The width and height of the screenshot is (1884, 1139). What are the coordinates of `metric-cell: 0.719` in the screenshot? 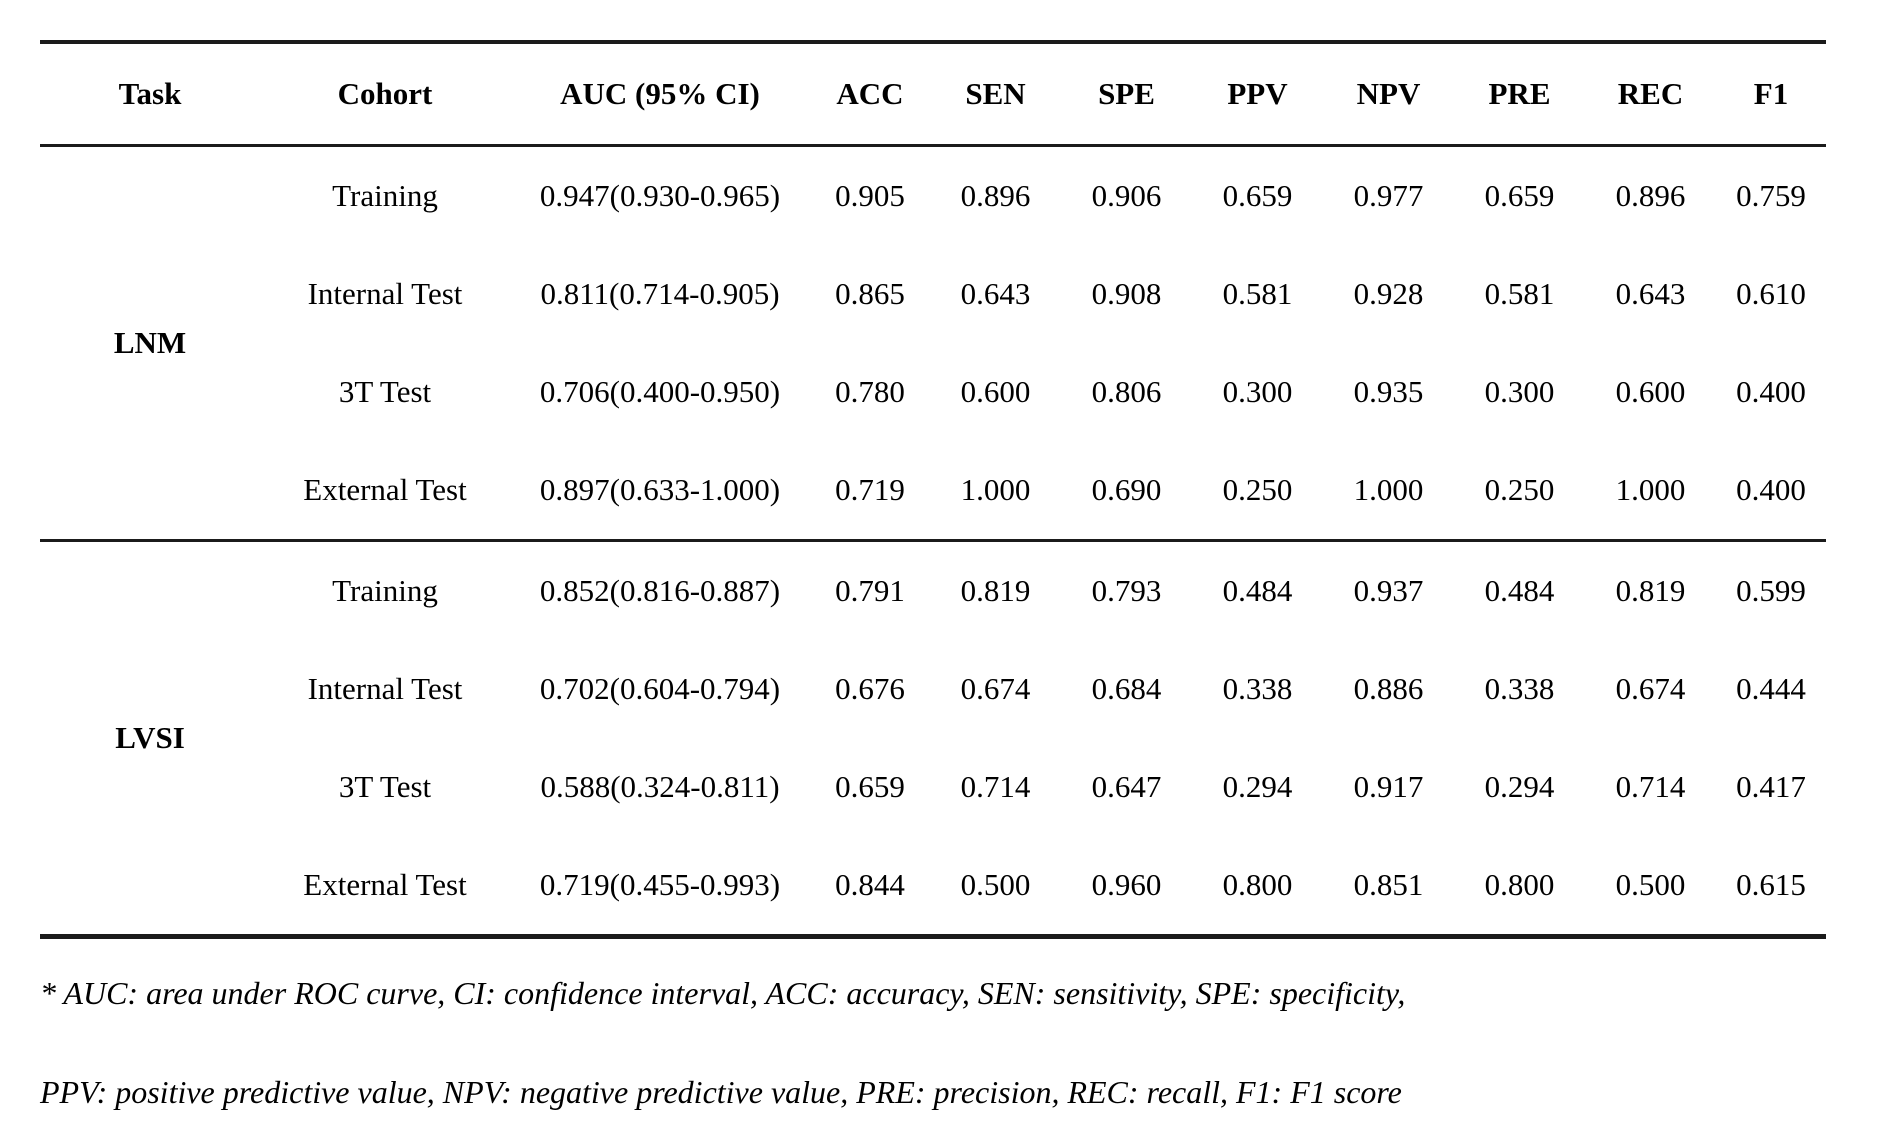 It's located at (870, 489).